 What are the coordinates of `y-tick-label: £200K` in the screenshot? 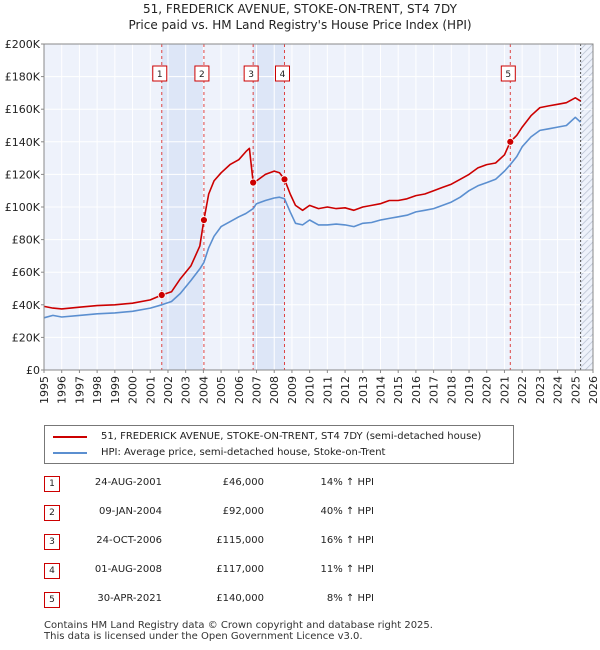 It's located at (23, 44).